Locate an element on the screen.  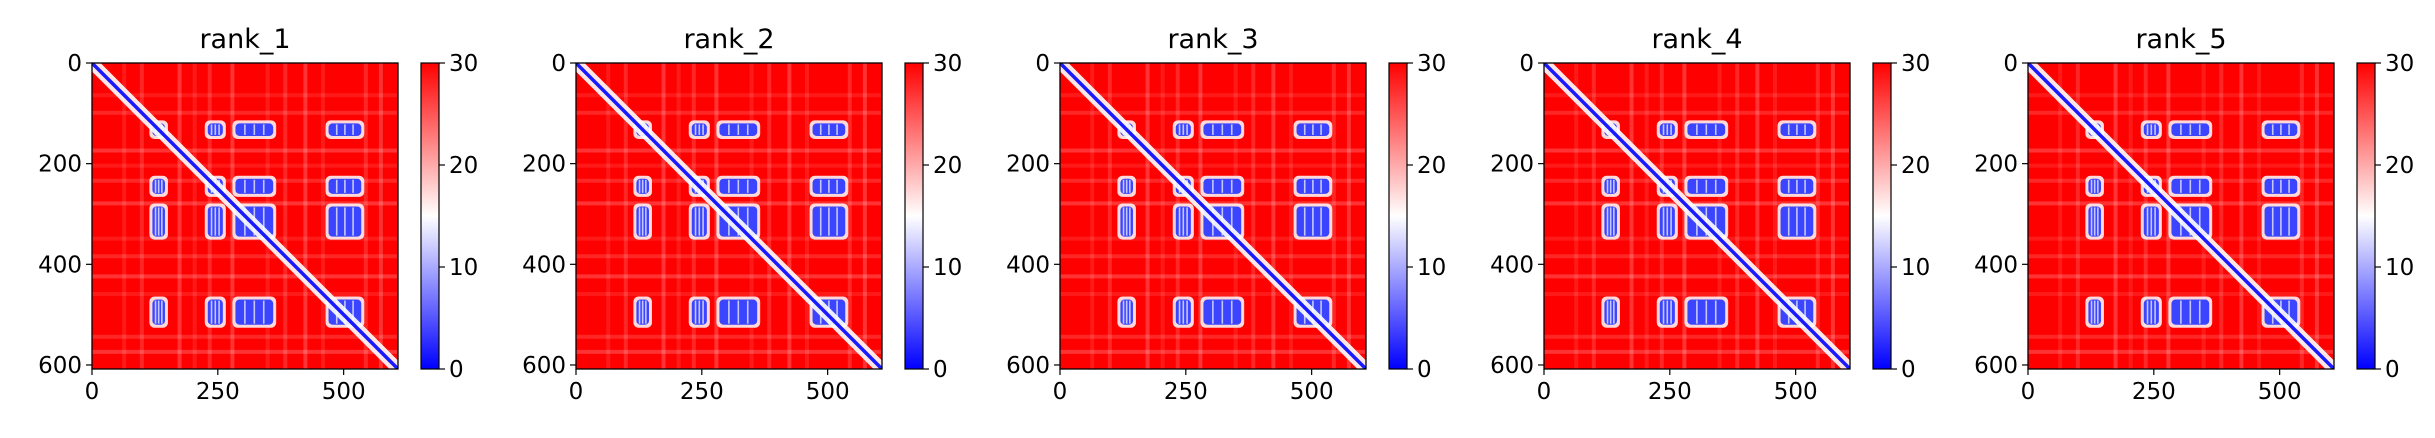
x-tick-label: 500 is located at coordinates (1796, 392).